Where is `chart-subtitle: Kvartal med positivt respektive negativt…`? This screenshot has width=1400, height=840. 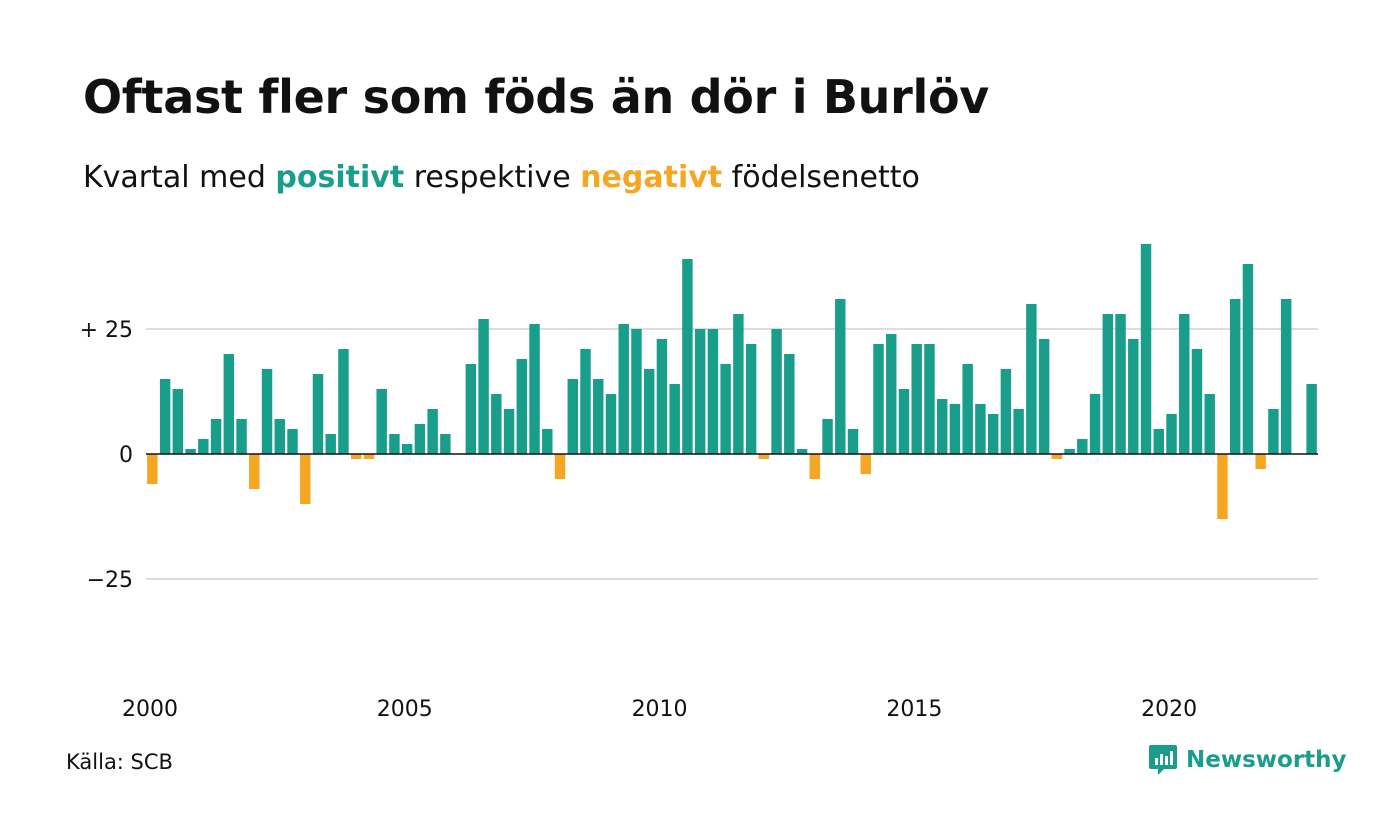
chart-subtitle: Kvartal med positivt respektive negativt… is located at coordinates (501, 177).